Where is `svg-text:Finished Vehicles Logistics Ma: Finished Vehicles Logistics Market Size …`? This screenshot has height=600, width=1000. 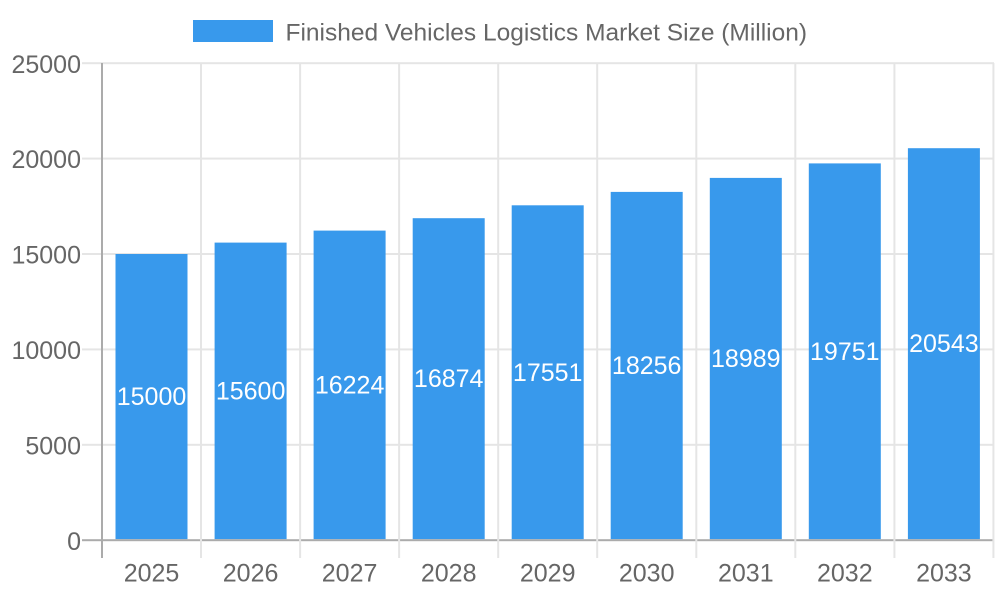 svg-text:Finished Vehicles Logistics Ma: Finished Vehicles Logistics Market Size … is located at coordinates (547, 32).